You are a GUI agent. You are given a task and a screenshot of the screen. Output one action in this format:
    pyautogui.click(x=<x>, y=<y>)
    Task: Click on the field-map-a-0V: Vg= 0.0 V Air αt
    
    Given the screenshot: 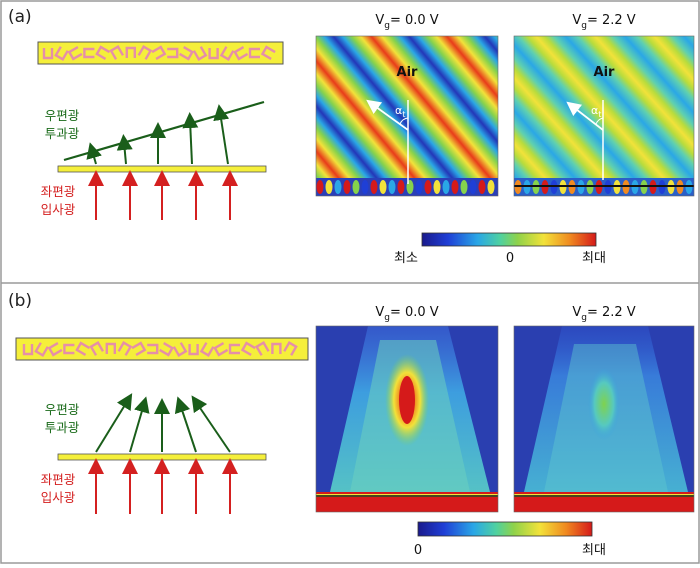 What is the action you would take?
    pyautogui.click(x=407, y=105)
    